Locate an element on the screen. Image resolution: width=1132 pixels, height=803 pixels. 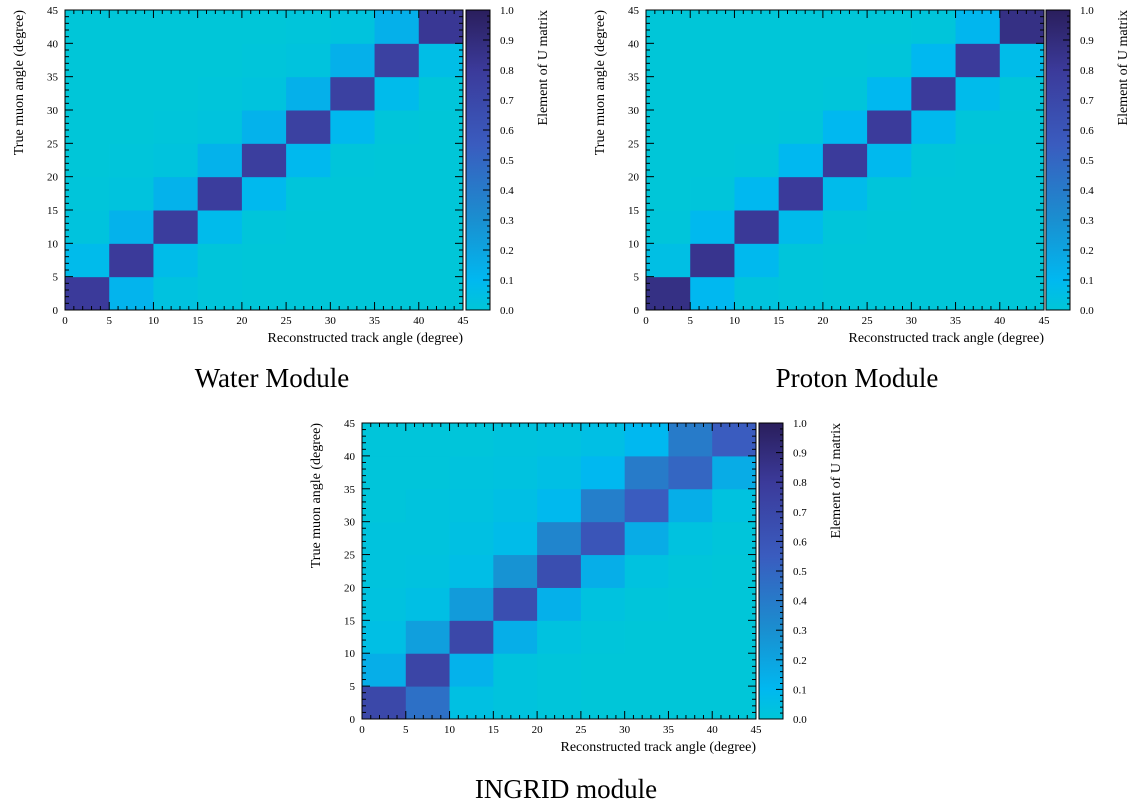
x-tick-label: 45 is located at coordinates (464, 321).